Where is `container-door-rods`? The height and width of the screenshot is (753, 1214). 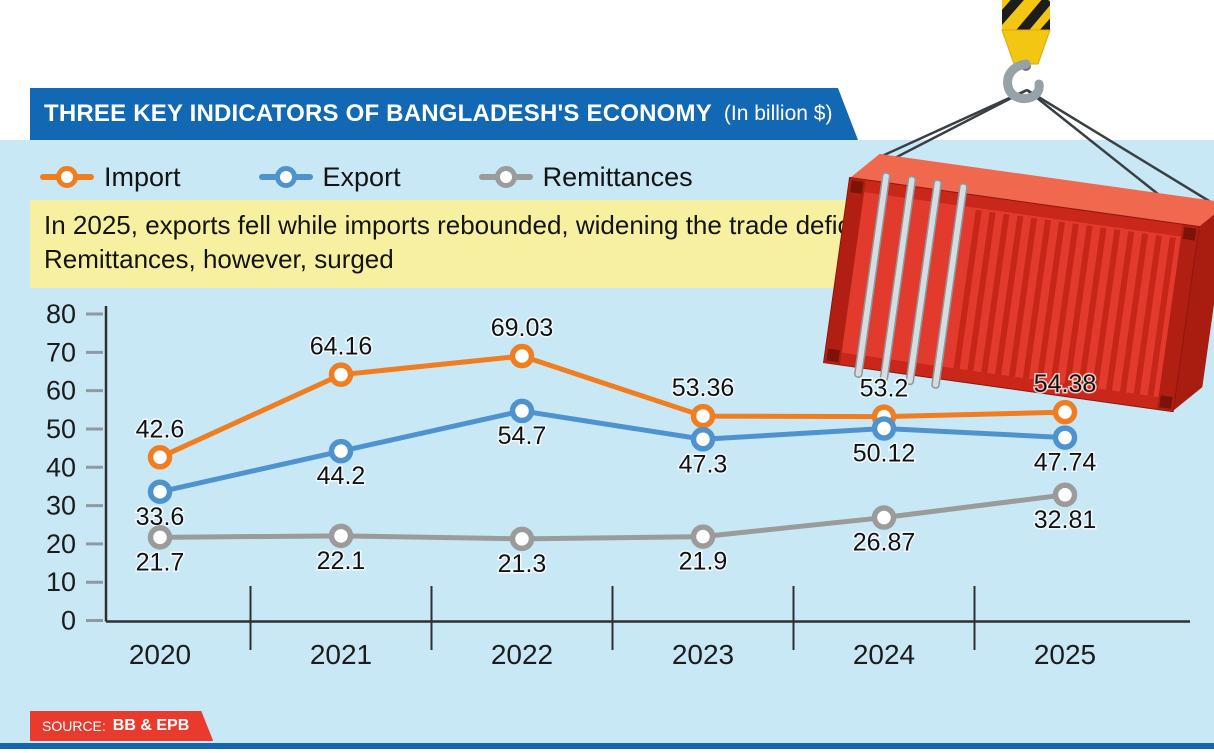
container-door-rods is located at coordinates (911, 280).